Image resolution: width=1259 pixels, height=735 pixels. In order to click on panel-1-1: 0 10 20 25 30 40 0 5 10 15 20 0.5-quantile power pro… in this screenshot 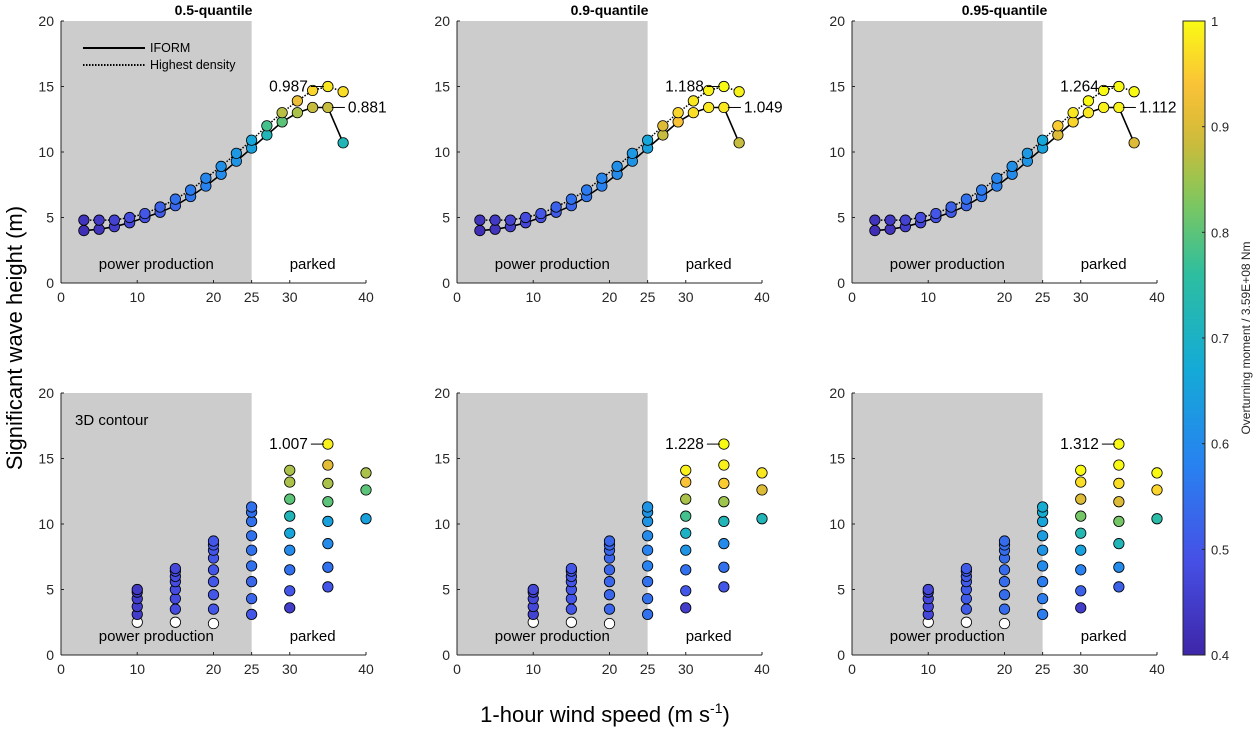, I will do `click(212, 153)`.